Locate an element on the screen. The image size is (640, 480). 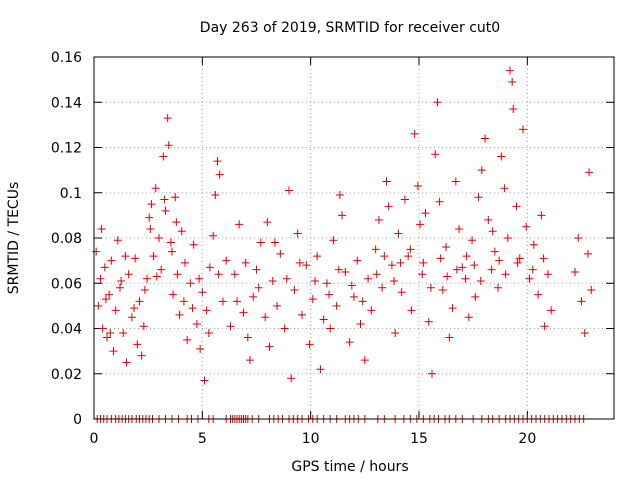
y-axis-label: SRMTID / TECUs is located at coordinates (14, 238).